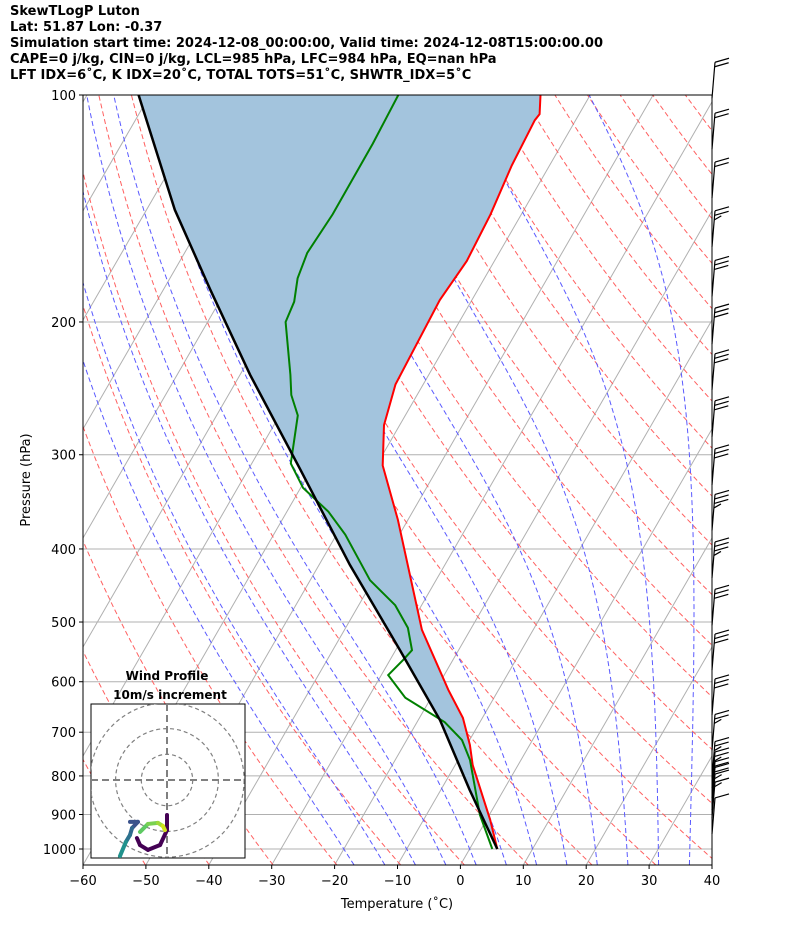 The width and height of the screenshot is (794, 937). Describe the element at coordinates (63, 733) in the screenshot. I see `y-tick-label: 700` at that location.